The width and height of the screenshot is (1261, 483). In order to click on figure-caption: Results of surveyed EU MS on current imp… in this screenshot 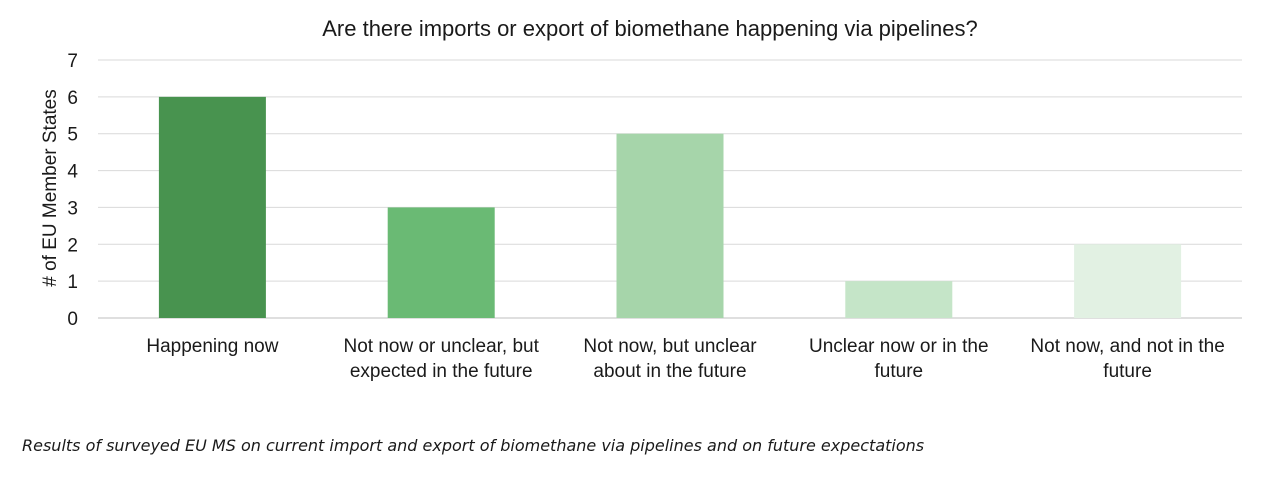, I will do `click(473, 445)`.